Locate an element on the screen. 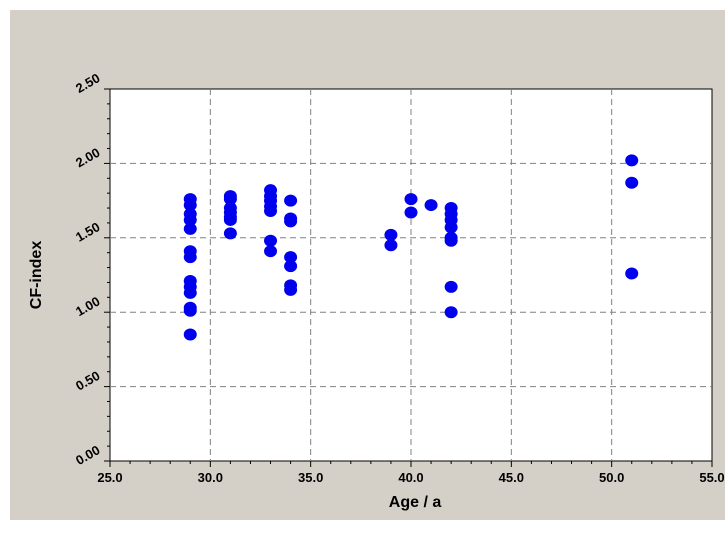  y-tick-label: 2.00 is located at coordinates (87, 158).